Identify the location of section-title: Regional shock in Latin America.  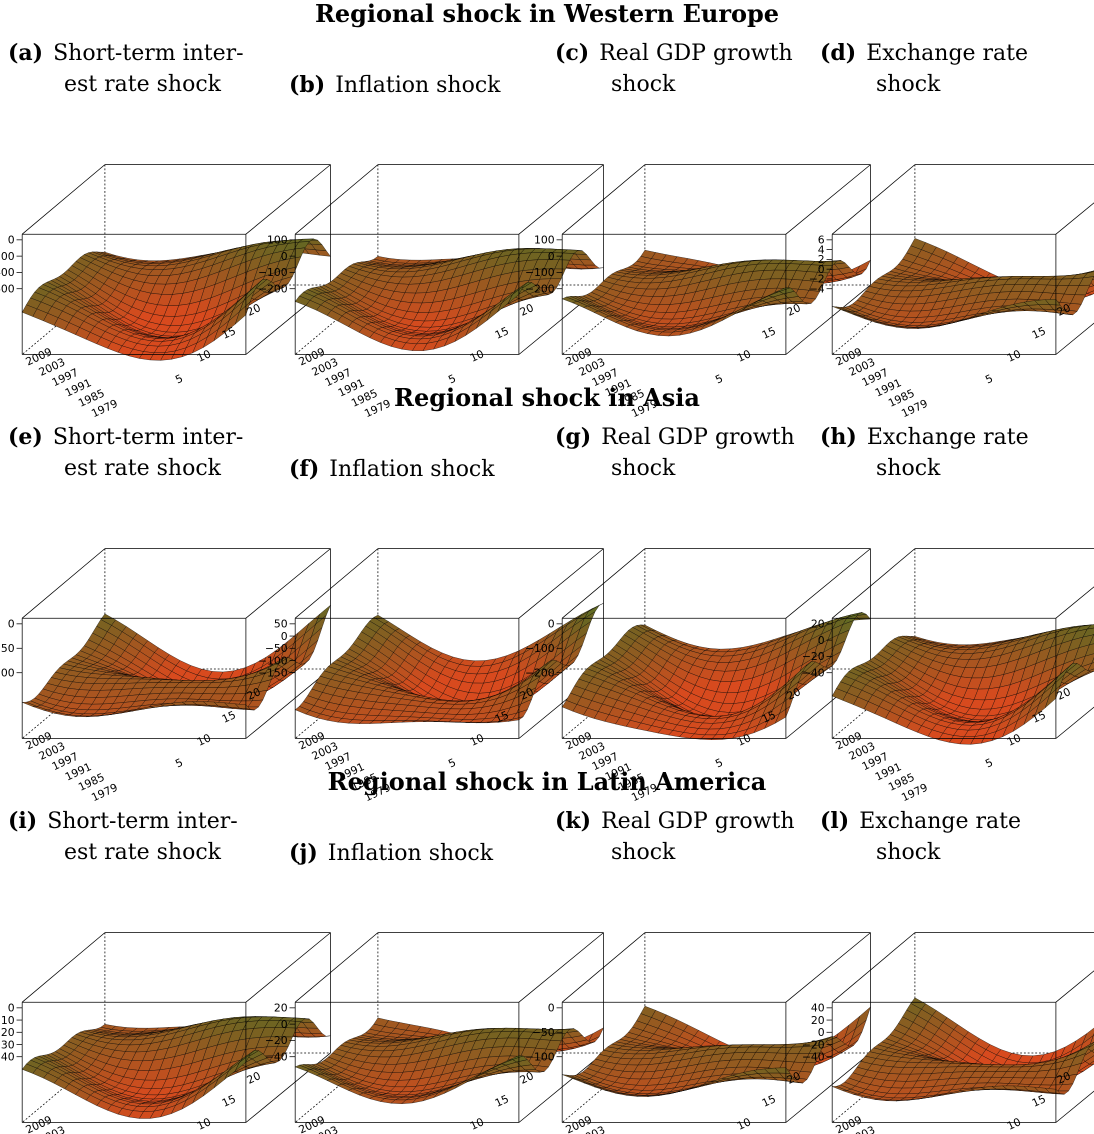
(547, 782).